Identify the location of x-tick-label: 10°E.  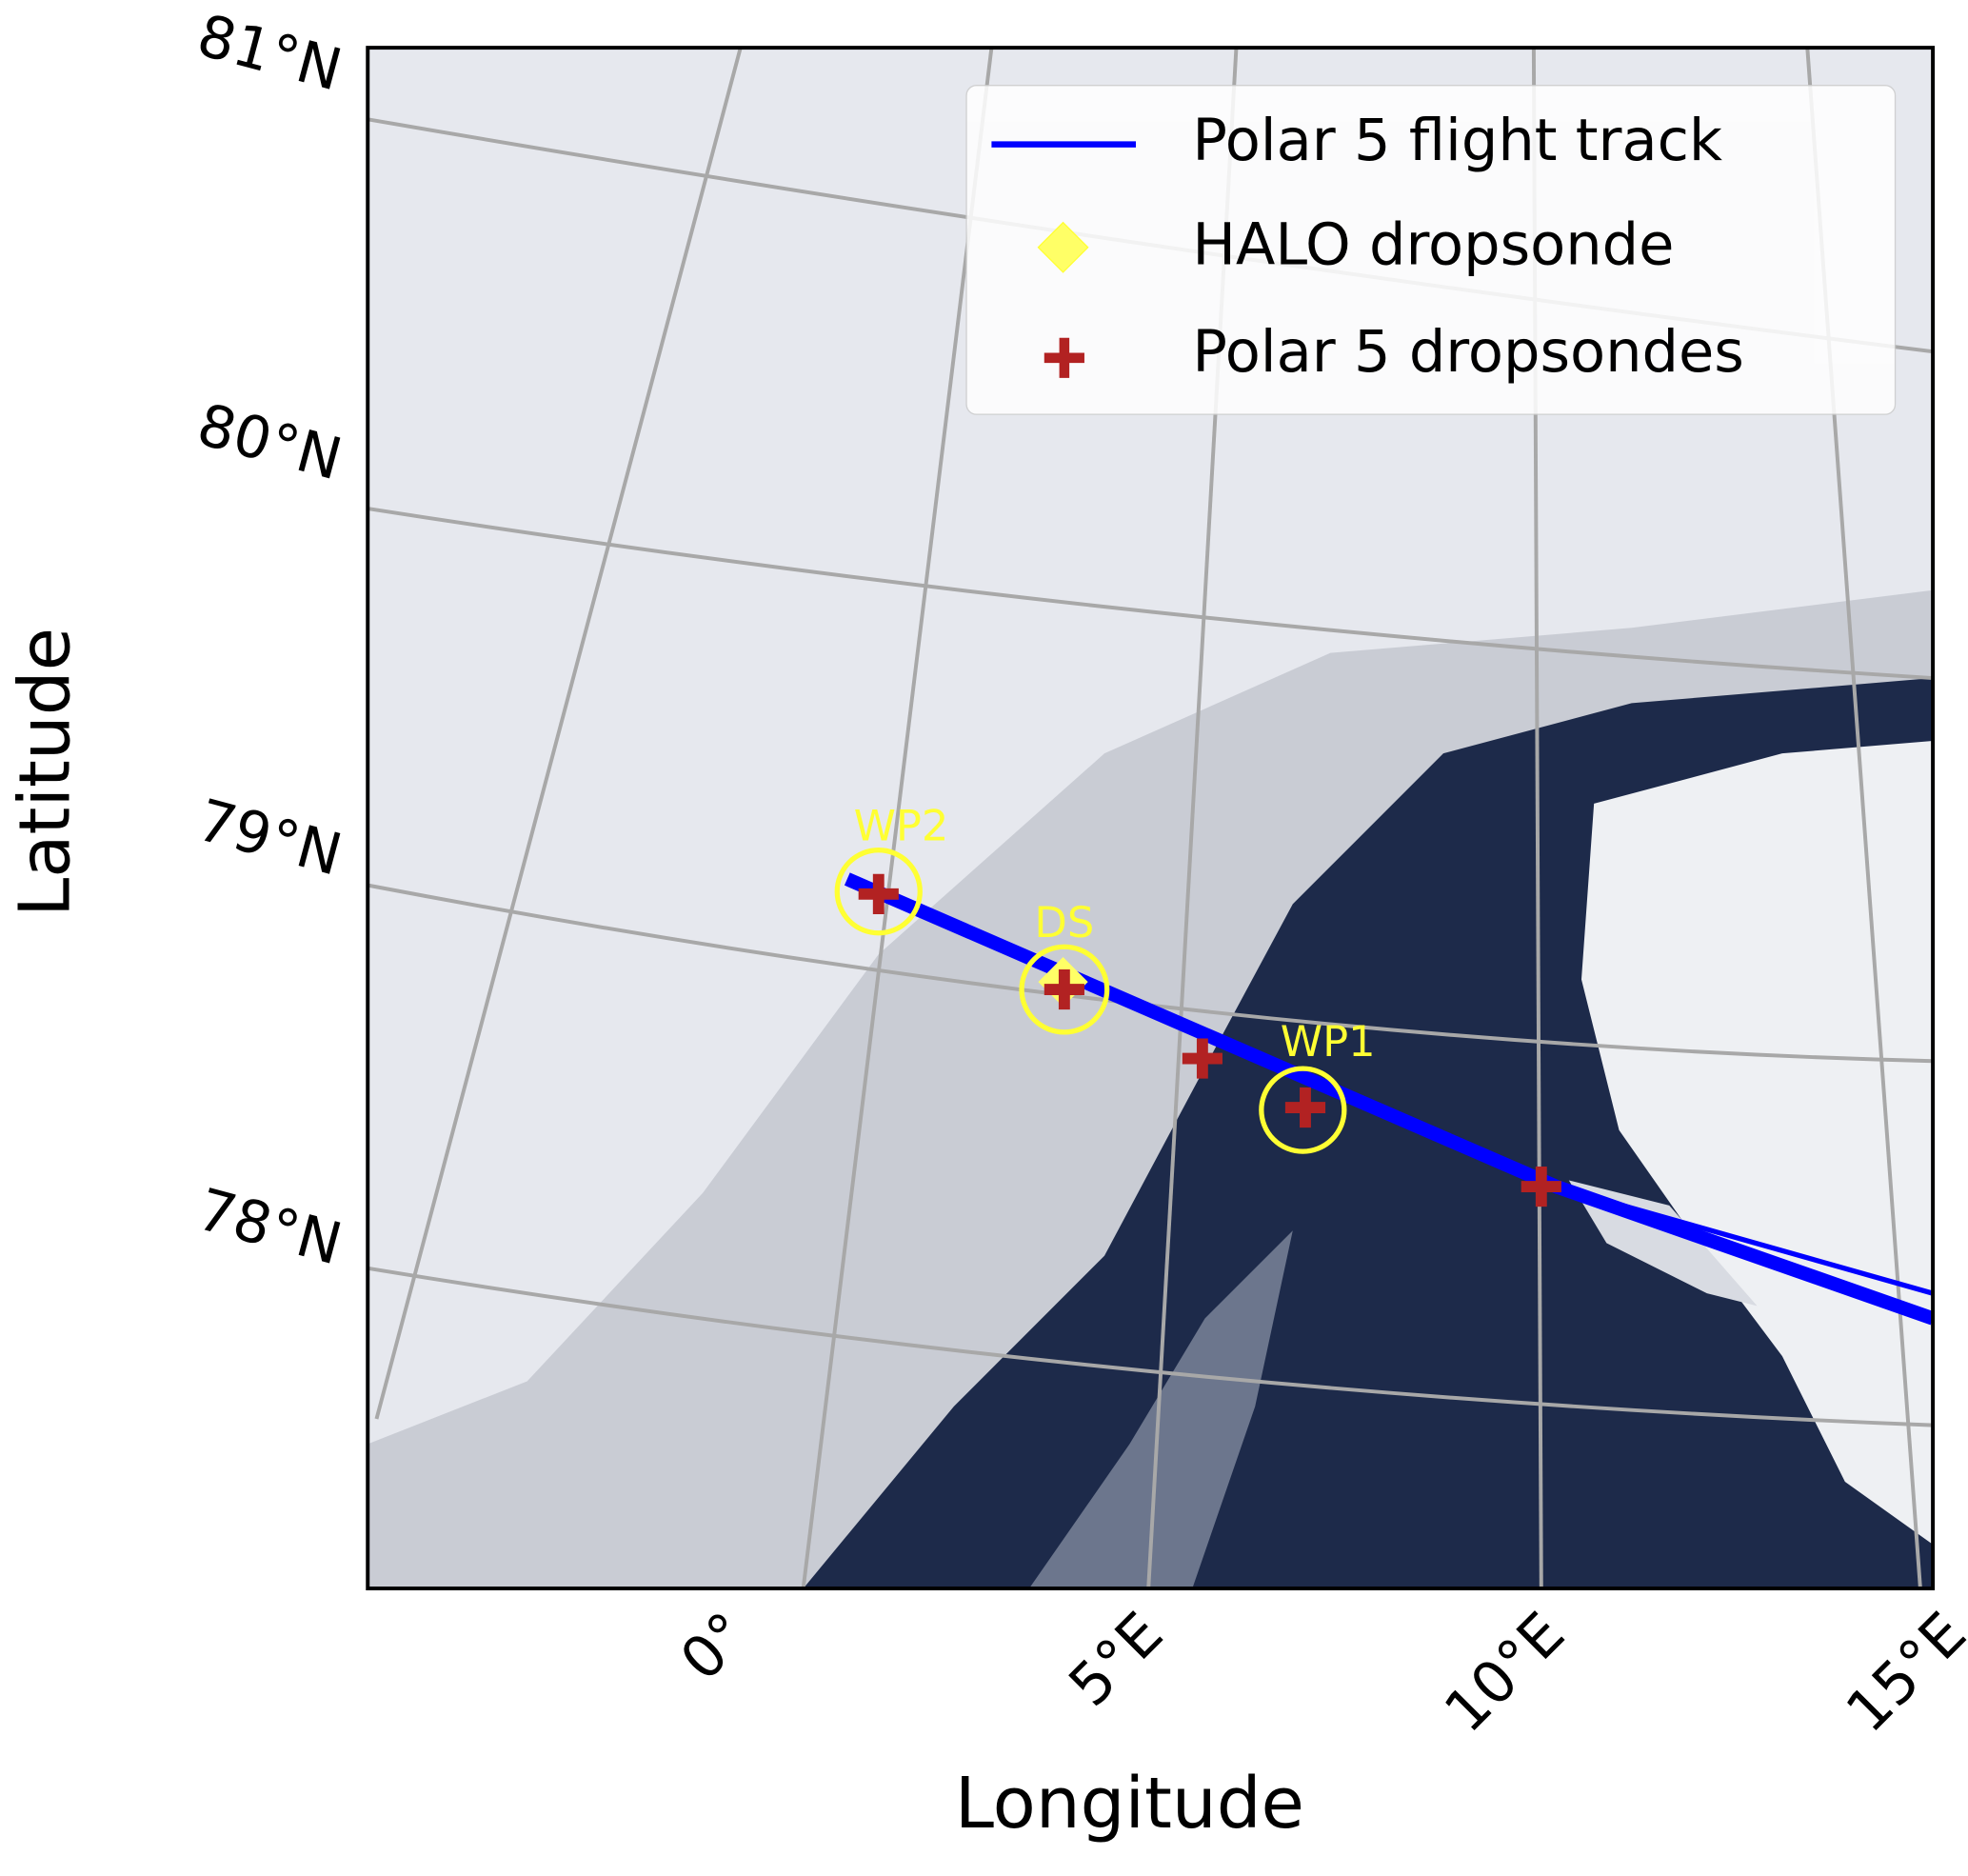
(1505, 1673).